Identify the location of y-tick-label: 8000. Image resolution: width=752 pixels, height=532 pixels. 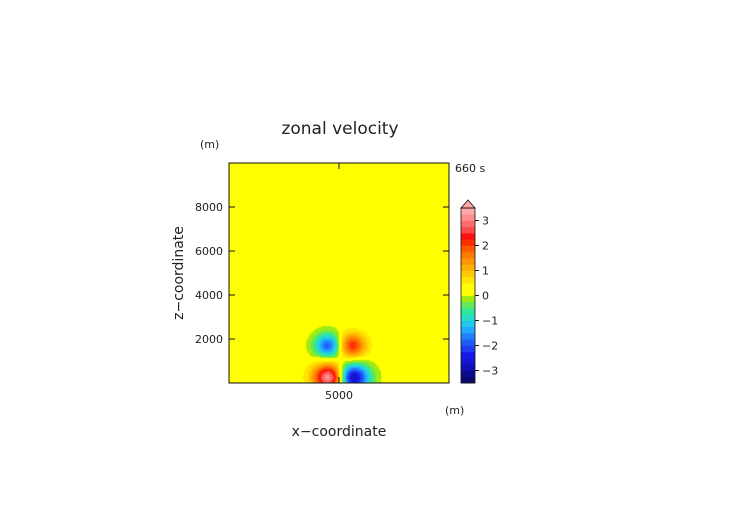
(209, 207).